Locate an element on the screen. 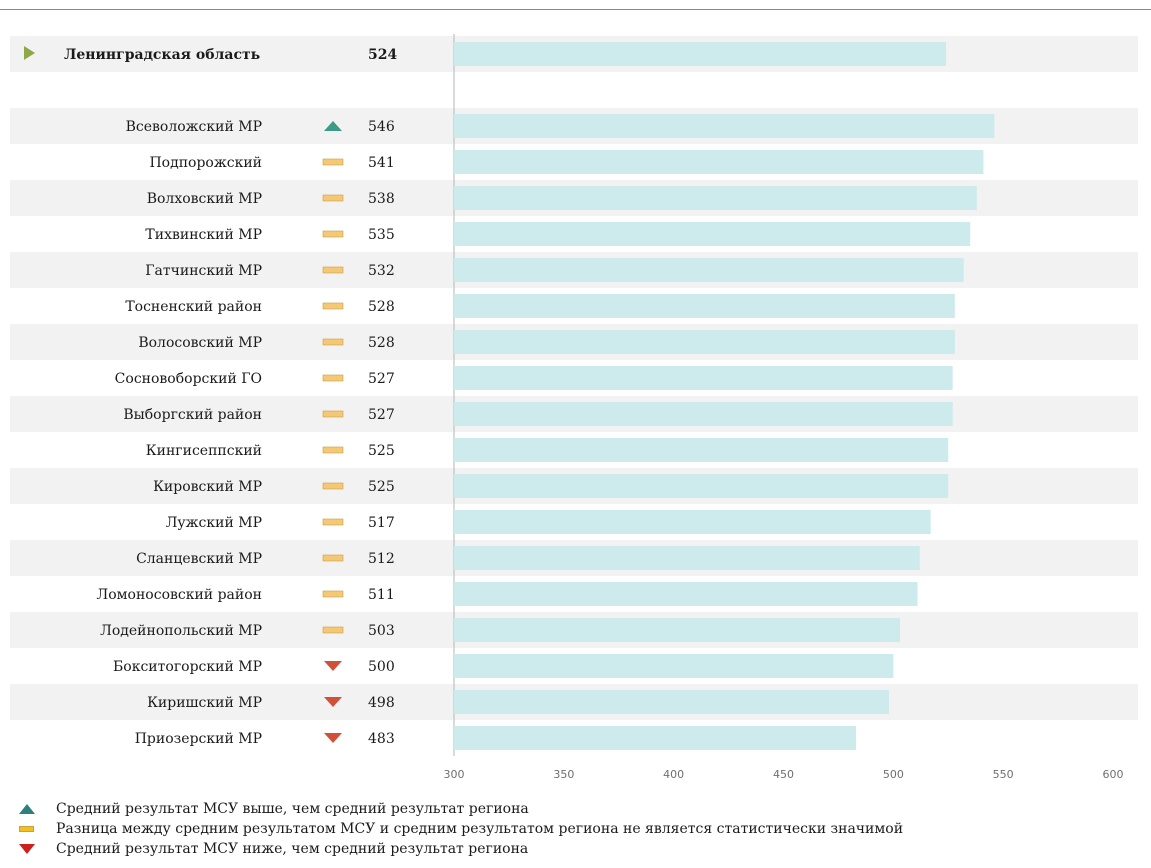 Image resolution: width=1151 pixels, height=868 pixels. region-label: Тосненский район is located at coordinates (193, 307).